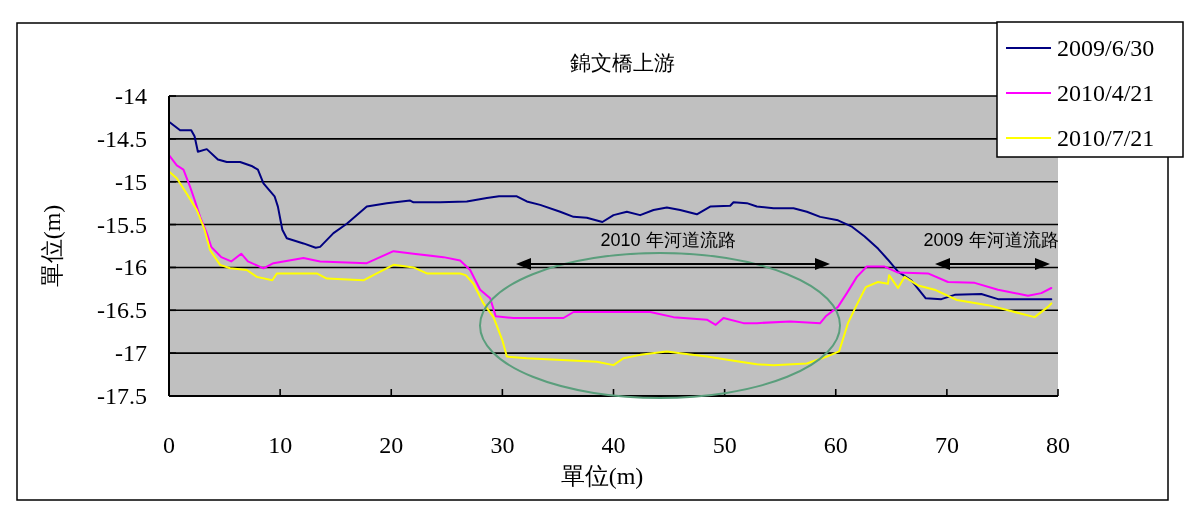 The height and width of the screenshot is (509, 1187). Describe the element at coordinates (131, 267) in the screenshot. I see `y-tick-label: -16` at that location.